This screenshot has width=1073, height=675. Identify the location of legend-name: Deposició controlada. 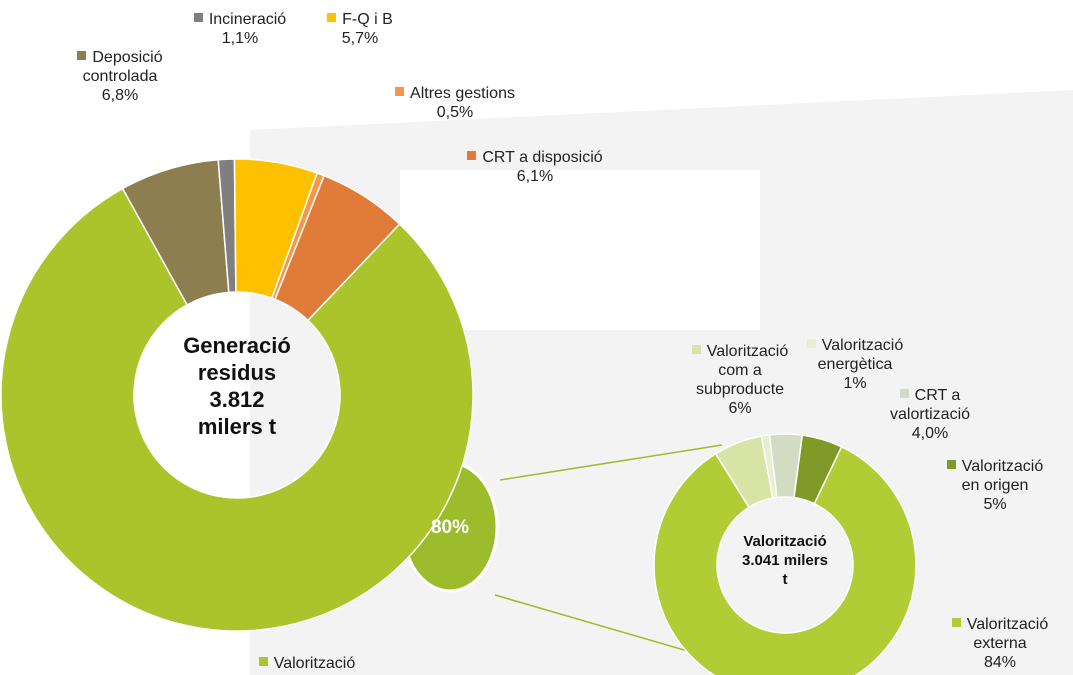
(122, 67).